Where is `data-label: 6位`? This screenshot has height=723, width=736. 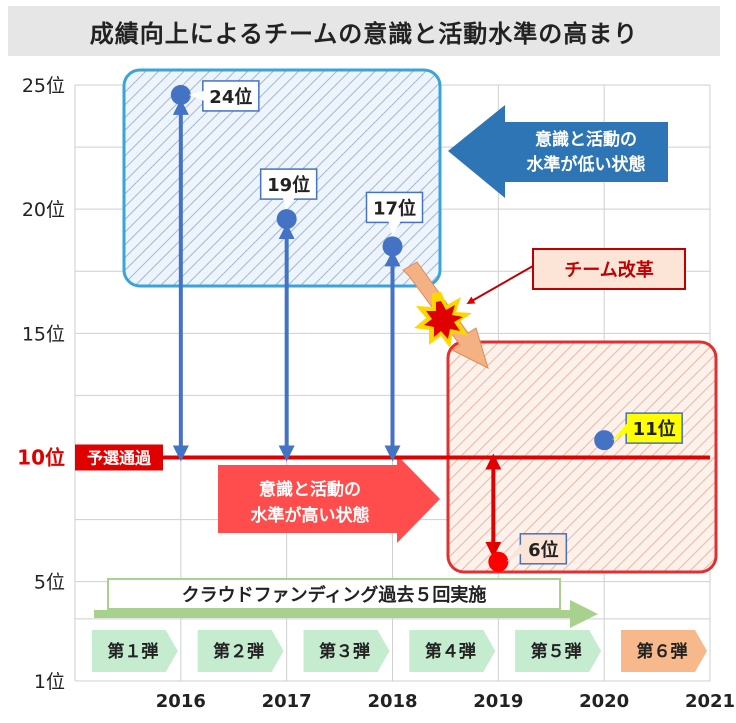
data-label: 6位 is located at coordinates (543, 550).